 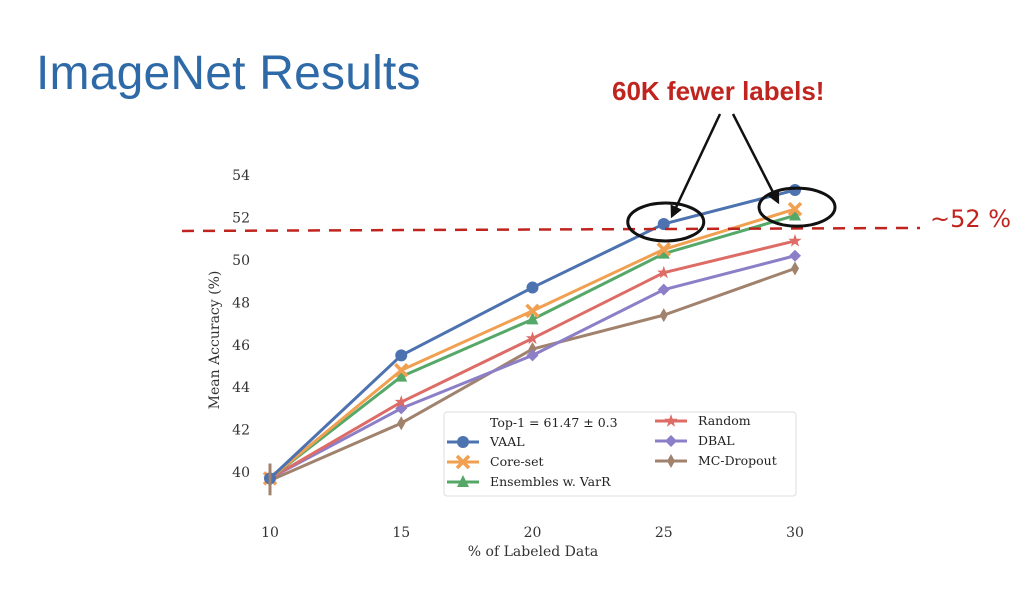 What do you see at coordinates (270, 533) in the screenshot?
I see `x-tick-label: 10` at bounding box center [270, 533].